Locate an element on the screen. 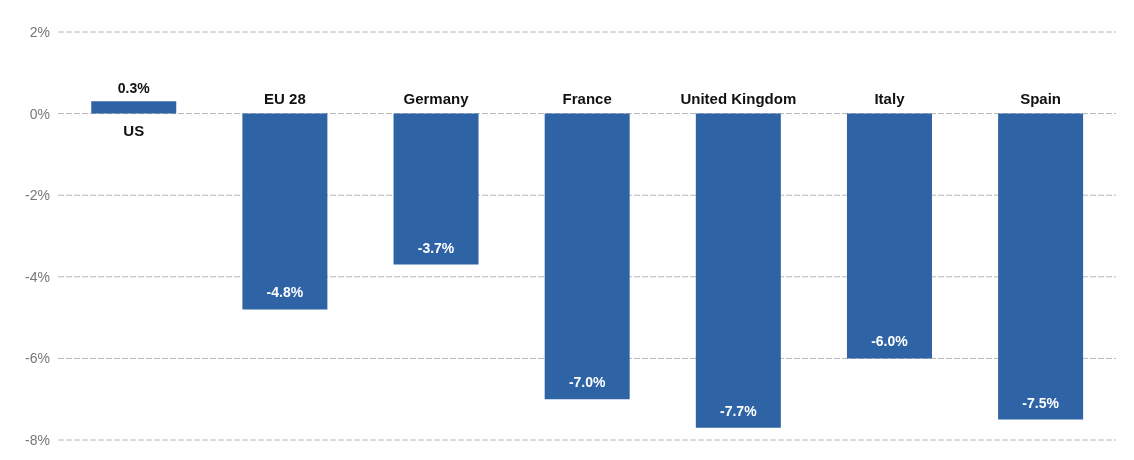 The width and height of the screenshot is (1134, 460). data-label: -7.0% is located at coordinates (587, 382).